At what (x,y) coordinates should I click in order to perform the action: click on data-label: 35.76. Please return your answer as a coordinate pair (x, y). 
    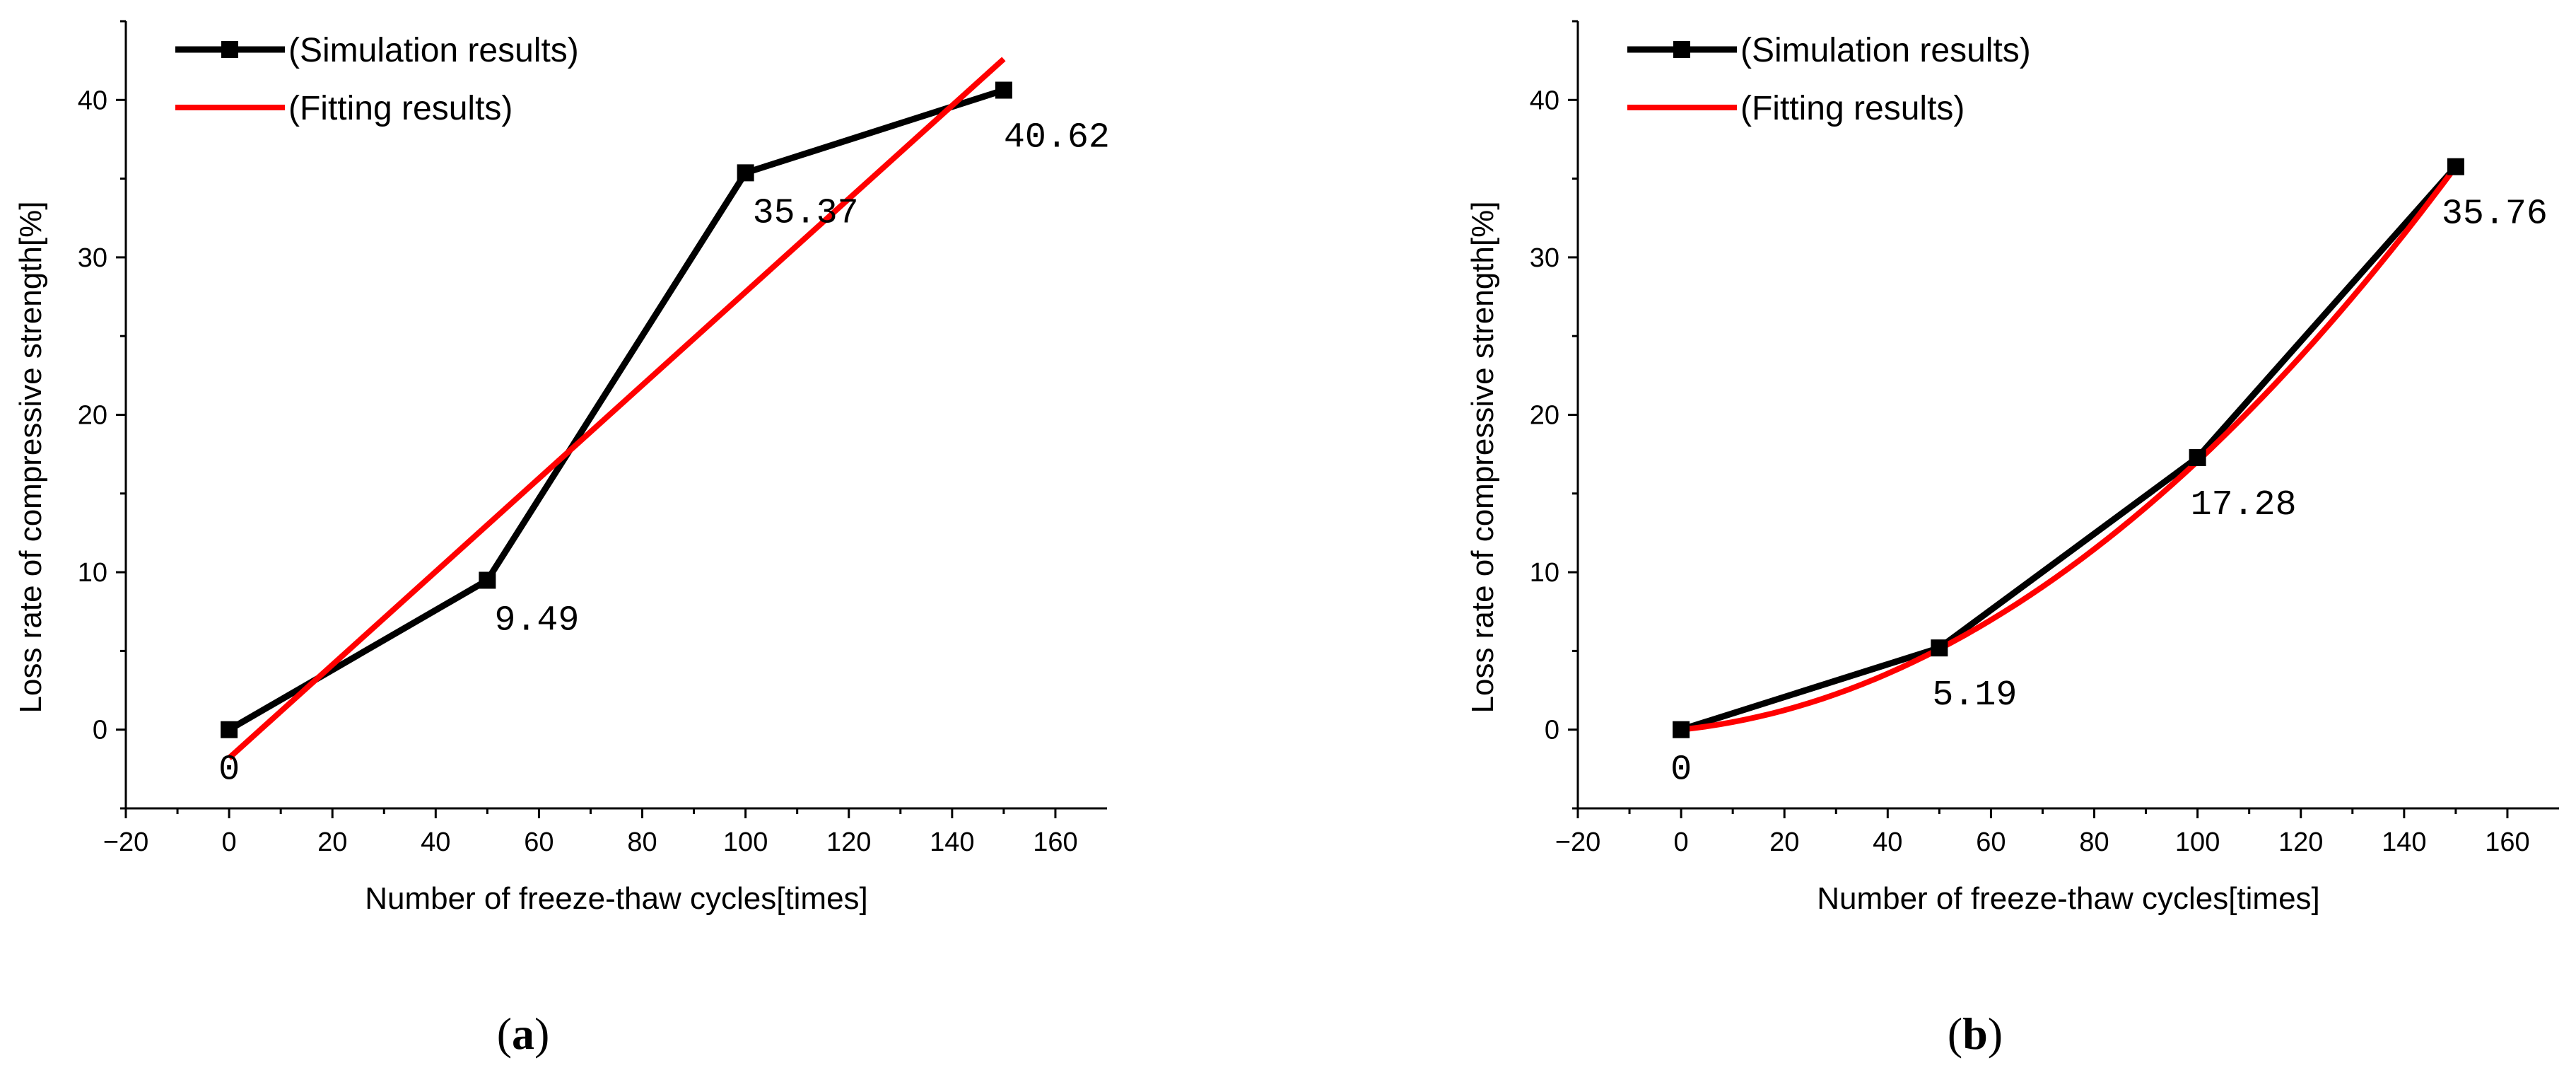
    Looking at the image, I should click on (2495, 214).